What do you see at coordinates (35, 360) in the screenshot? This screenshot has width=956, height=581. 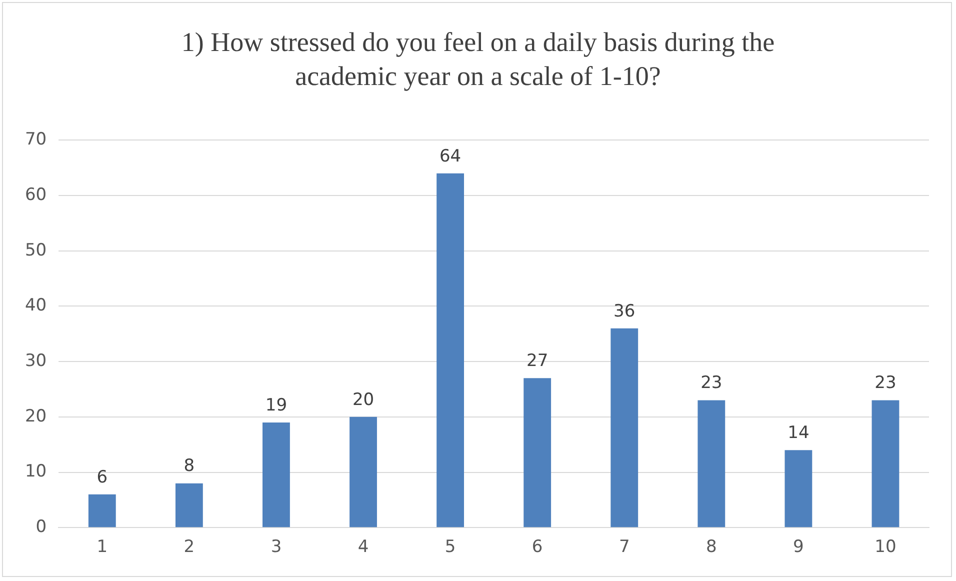 I see `y-tick-label: 30` at bounding box center [35, 360].